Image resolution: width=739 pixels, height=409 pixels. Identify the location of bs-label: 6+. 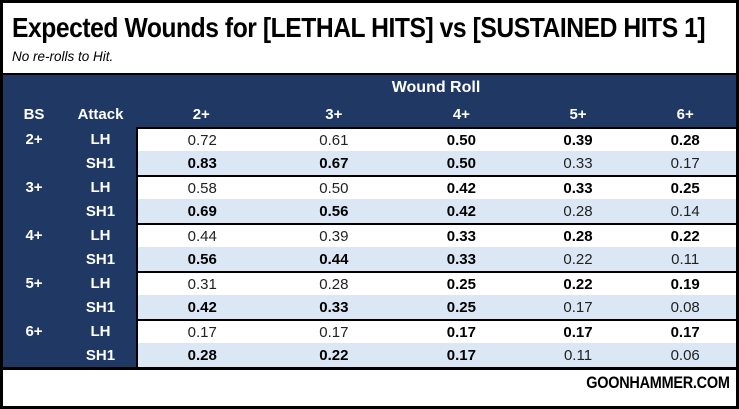
(34, 343).